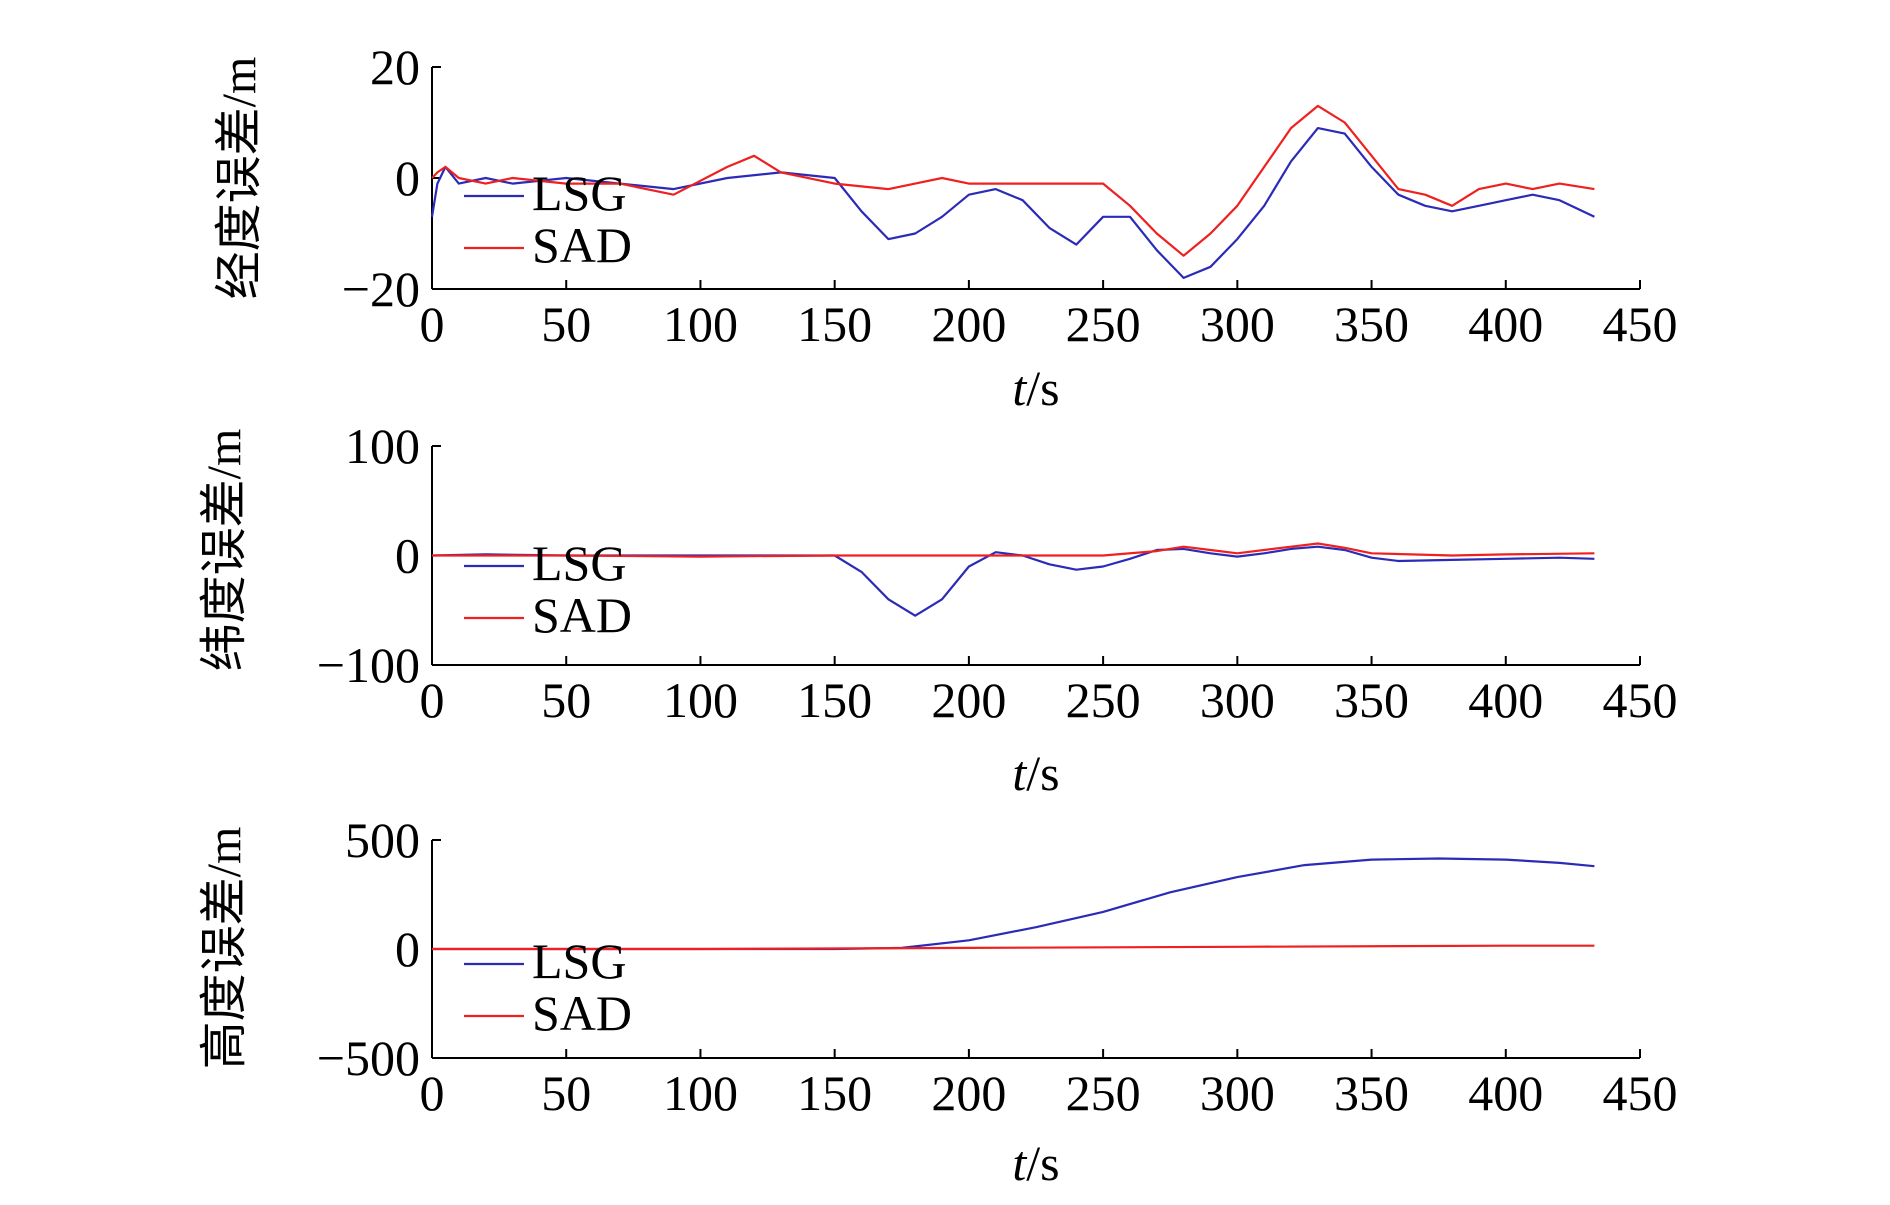 This screenshot has width=1890, height=1205. Describe the element at coordinates (224, 550) in the screenshot. I see `y-axis-label: 纬度误差/m` at that location.